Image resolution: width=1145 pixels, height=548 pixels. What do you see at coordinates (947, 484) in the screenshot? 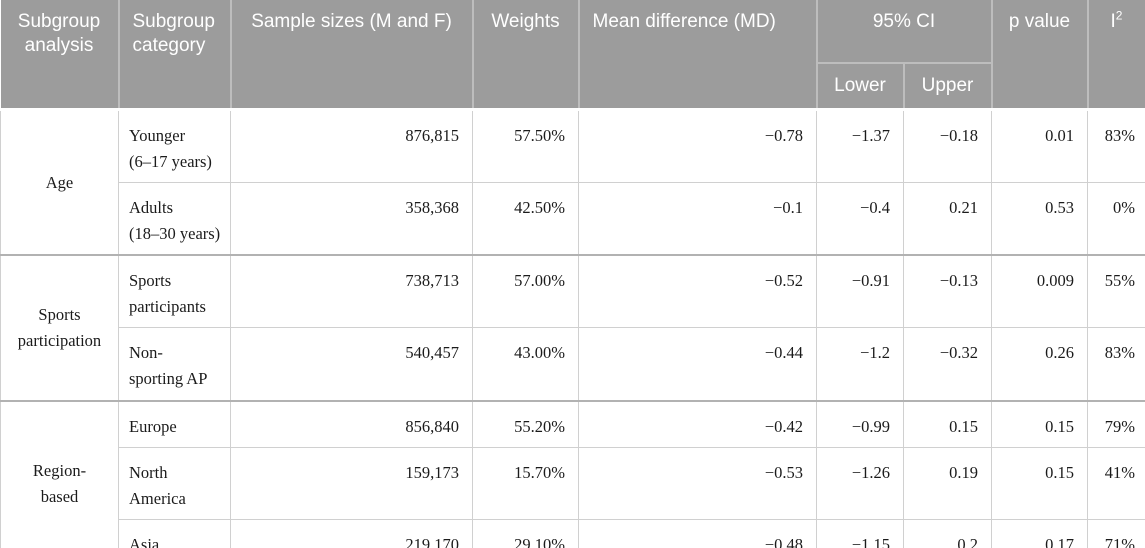
I see `cell-ci-upper: 0.19` at bounding box center [947, 484].